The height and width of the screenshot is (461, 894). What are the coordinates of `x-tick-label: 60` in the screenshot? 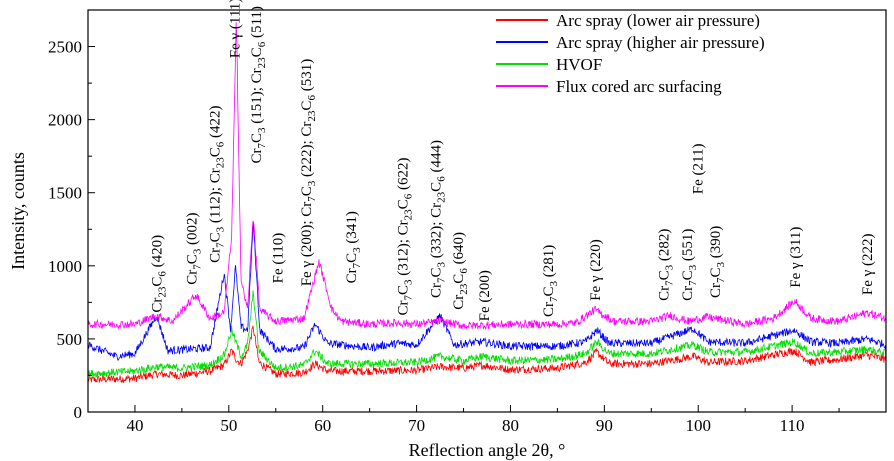 It's located at (322, 425).